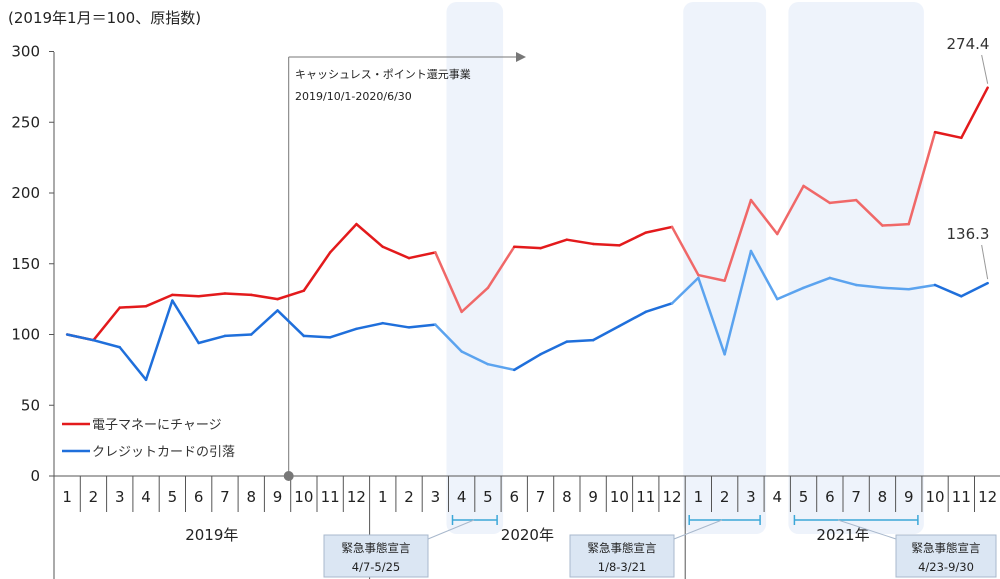  I want to click on year-label: 2021年, so click(842, 535).